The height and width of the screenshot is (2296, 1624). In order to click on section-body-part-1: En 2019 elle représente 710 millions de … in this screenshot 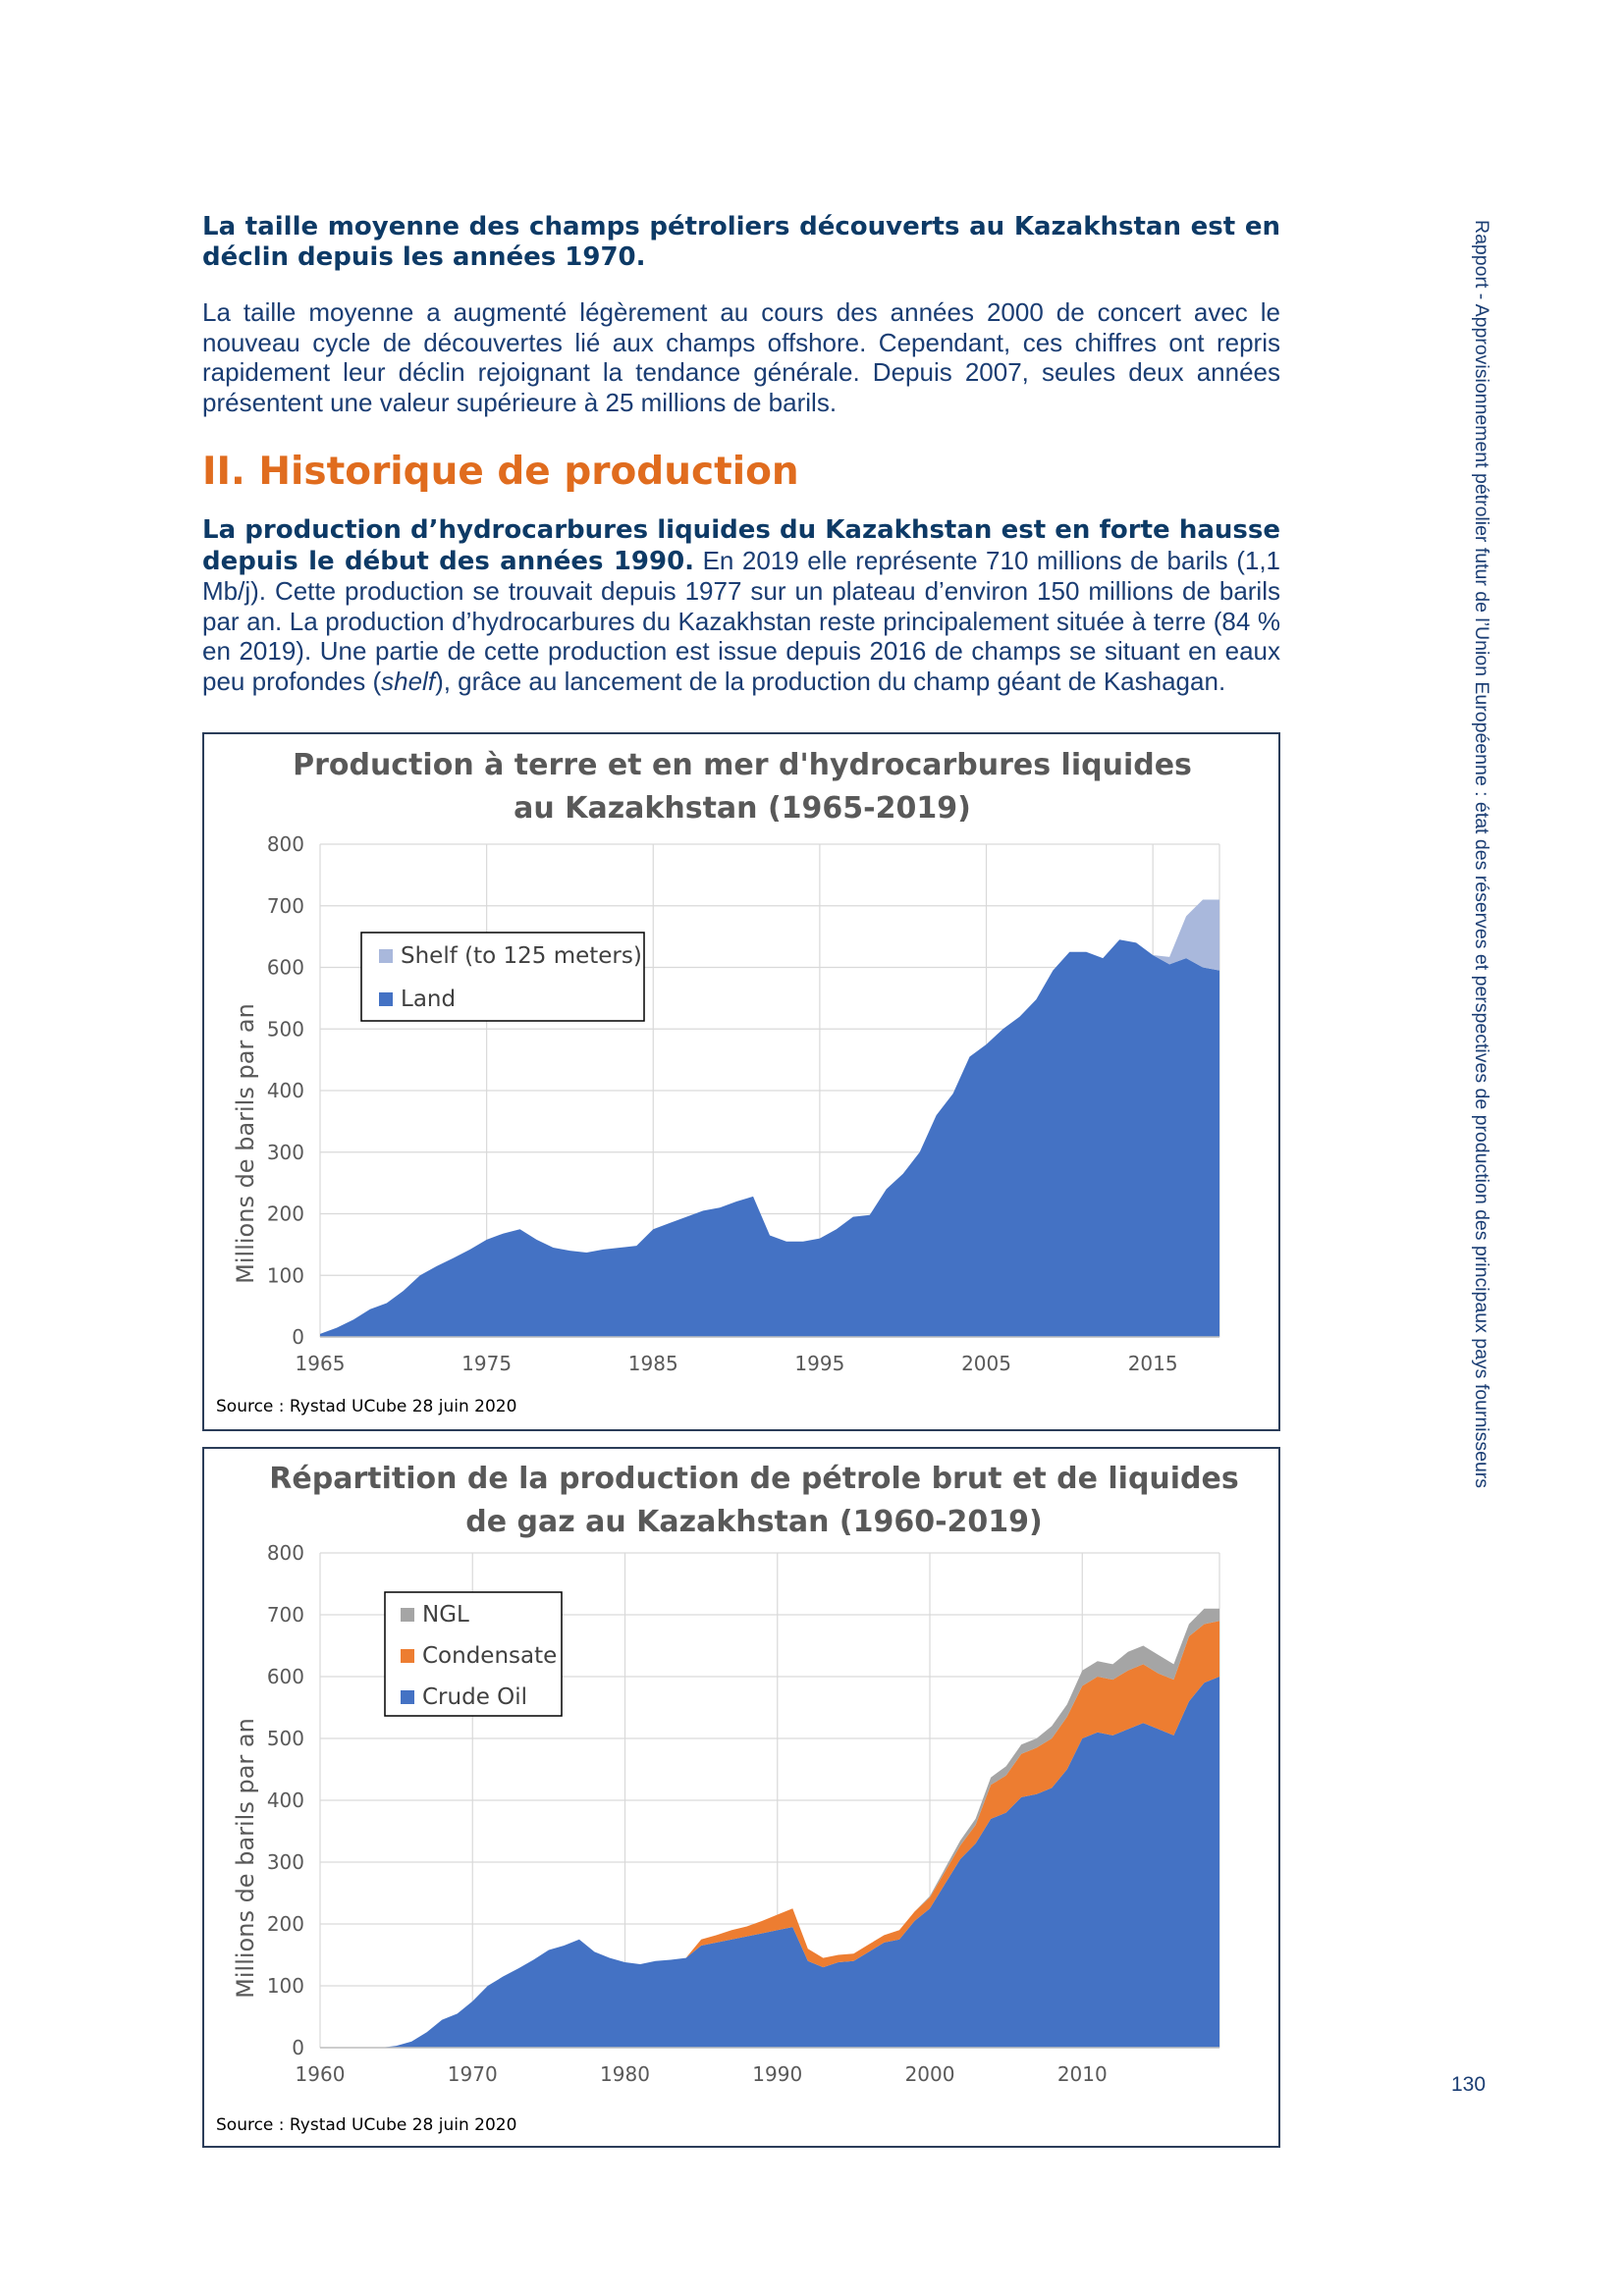, I will do `click(741, 620)`.